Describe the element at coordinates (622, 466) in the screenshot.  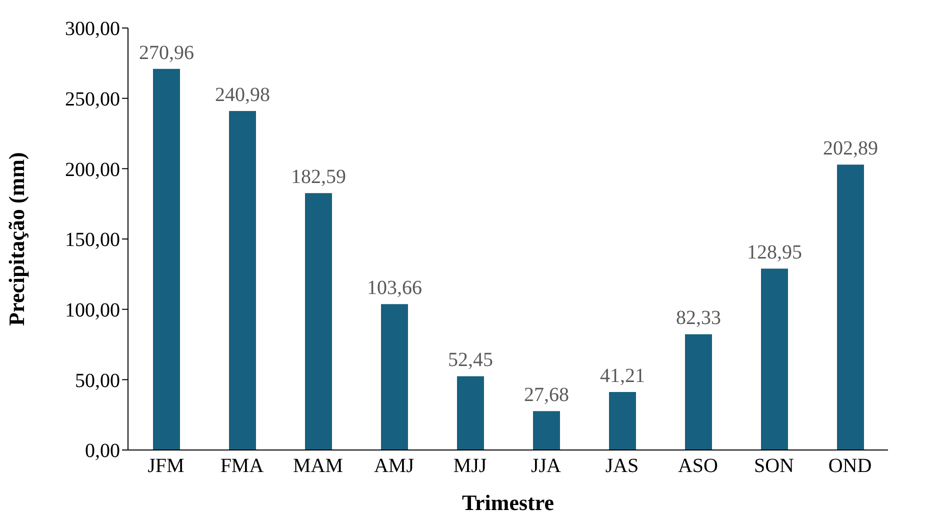
I see `x-tick-label: JAS` at that location.